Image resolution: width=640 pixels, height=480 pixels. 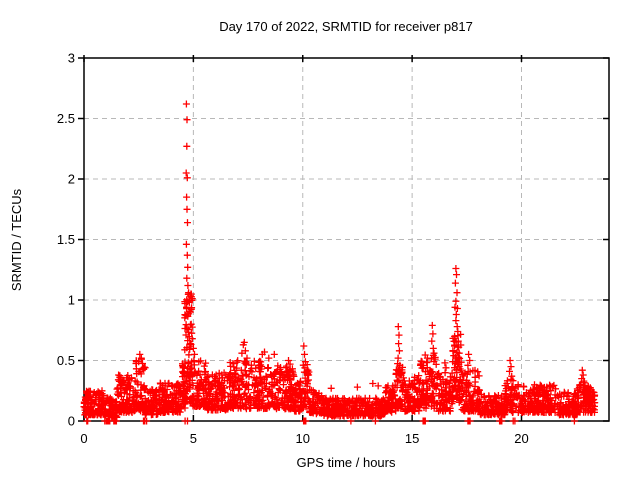 What do you see at coordinates (71, 300) in the screenshot?
I see `y-tick-label: 1` at bounding box center [71, 300].